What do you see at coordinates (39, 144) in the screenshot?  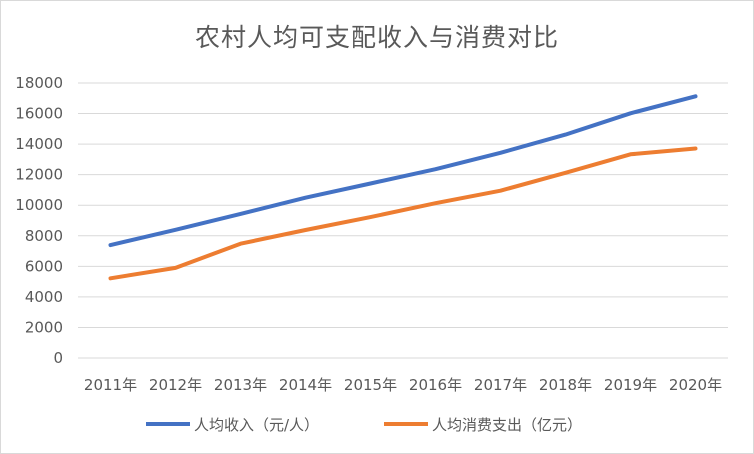 I see `y-tick-label: 14000` at bounding box center [39, 144].